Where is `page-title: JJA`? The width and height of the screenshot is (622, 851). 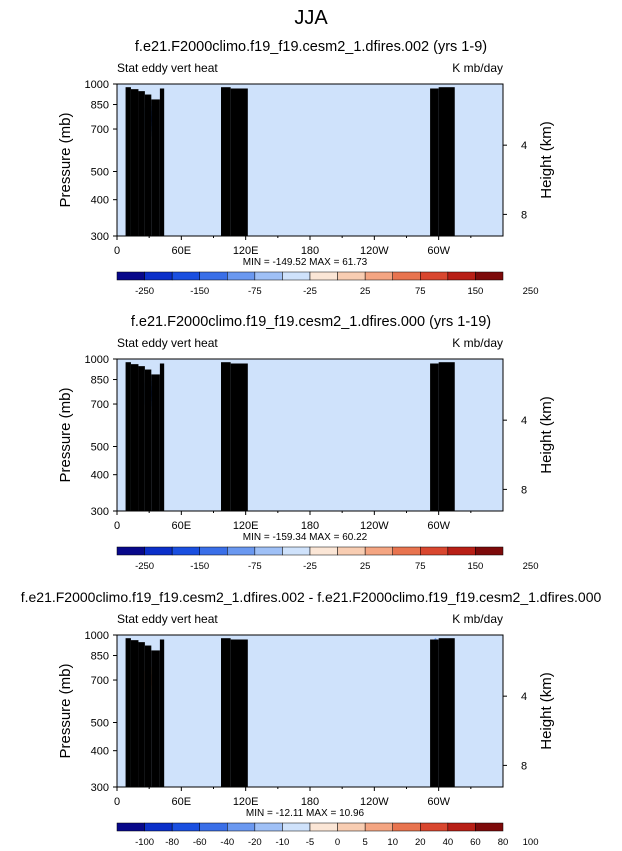 page-title: JJA is located at coordinates (311, 18).